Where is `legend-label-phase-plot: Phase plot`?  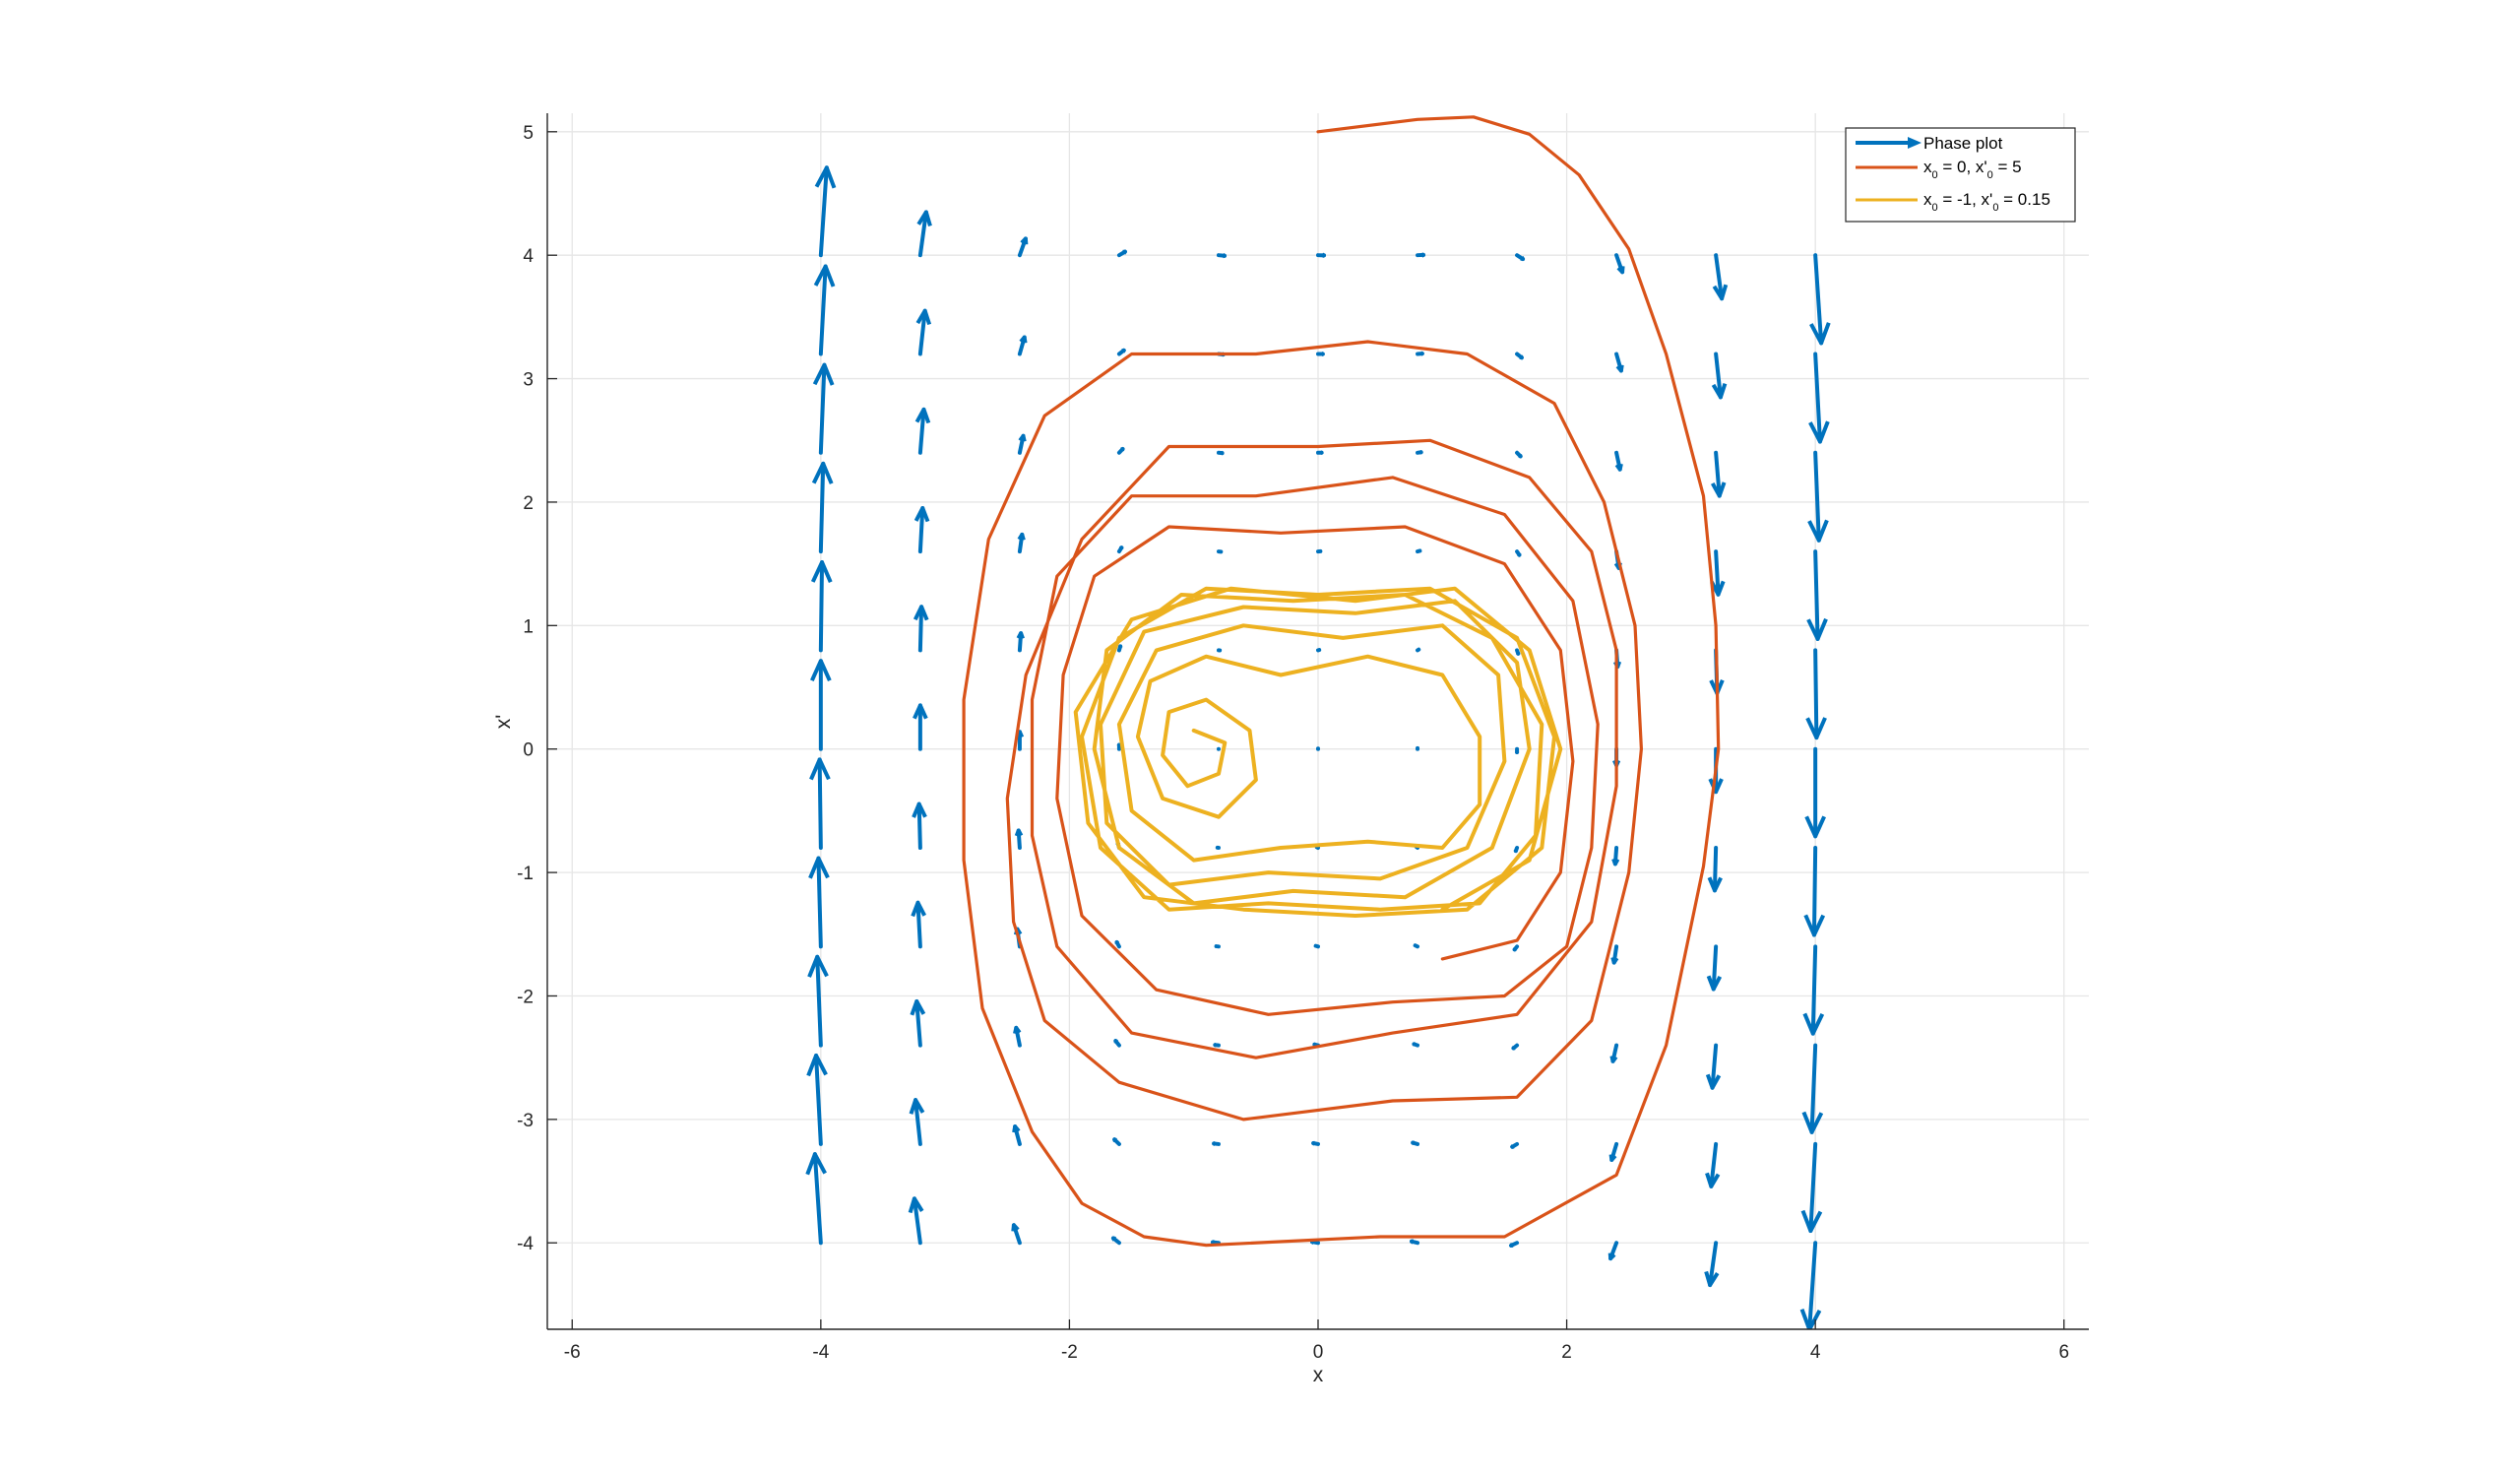
legend-label-phase-plot: Phase plot is located at coordinates (1963, 143).